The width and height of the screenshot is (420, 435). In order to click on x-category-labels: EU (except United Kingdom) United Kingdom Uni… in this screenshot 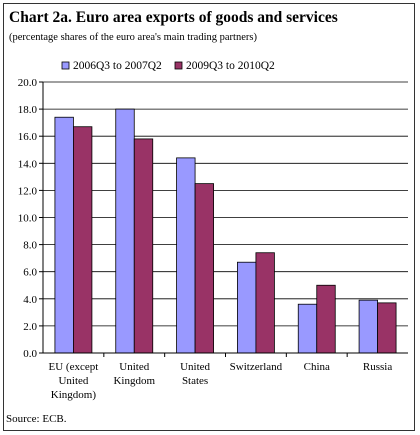, I will do `click(221, 381)`.